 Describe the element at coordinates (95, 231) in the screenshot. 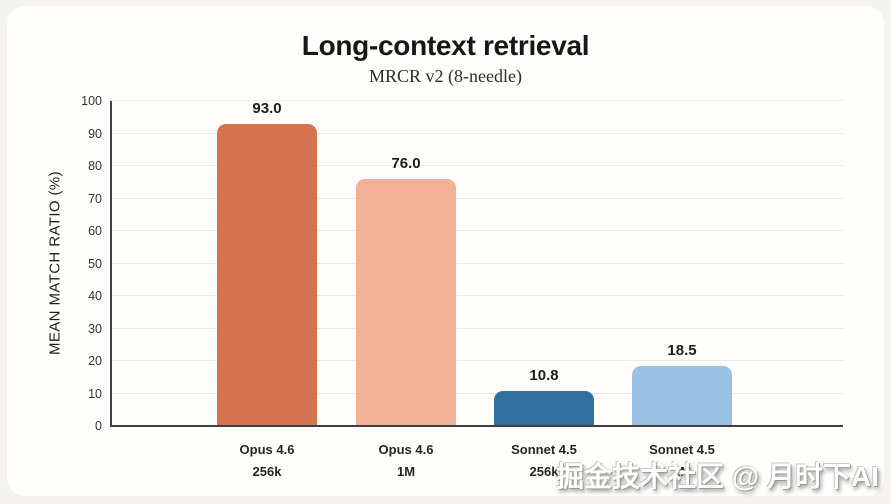

I see `y-tick-label-60: 60` at that location.